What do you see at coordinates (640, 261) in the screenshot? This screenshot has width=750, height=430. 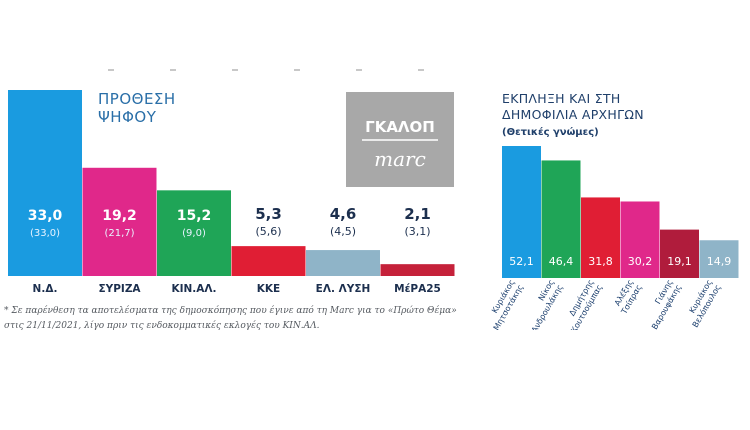 I see `right-value-label: 30,2` at bounding box center [640, 261].